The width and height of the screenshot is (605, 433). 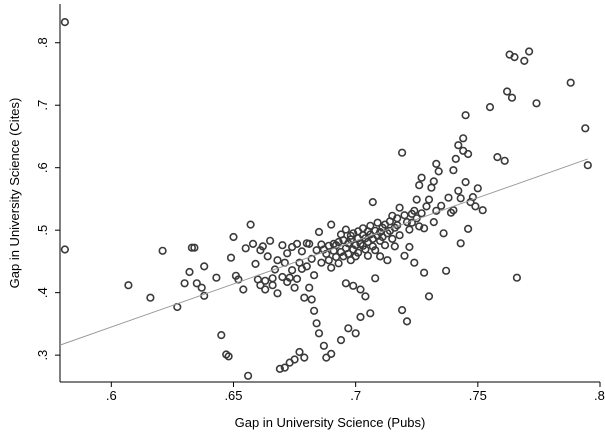 I want to click on x-axis-title: Gap in University Science (Pubs), so click(x=330, y=422).